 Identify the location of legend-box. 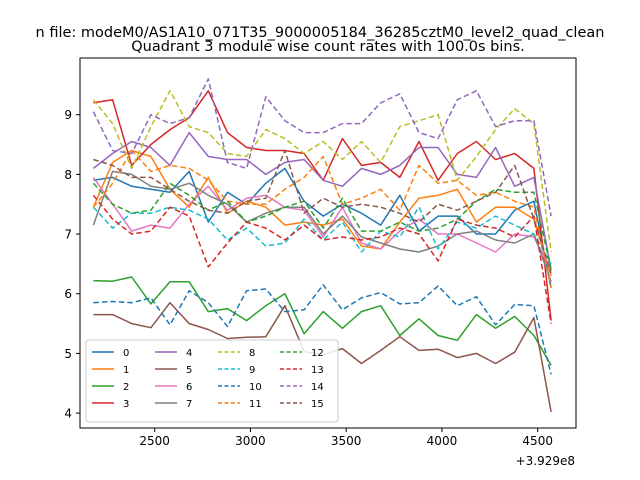
(212, 381).